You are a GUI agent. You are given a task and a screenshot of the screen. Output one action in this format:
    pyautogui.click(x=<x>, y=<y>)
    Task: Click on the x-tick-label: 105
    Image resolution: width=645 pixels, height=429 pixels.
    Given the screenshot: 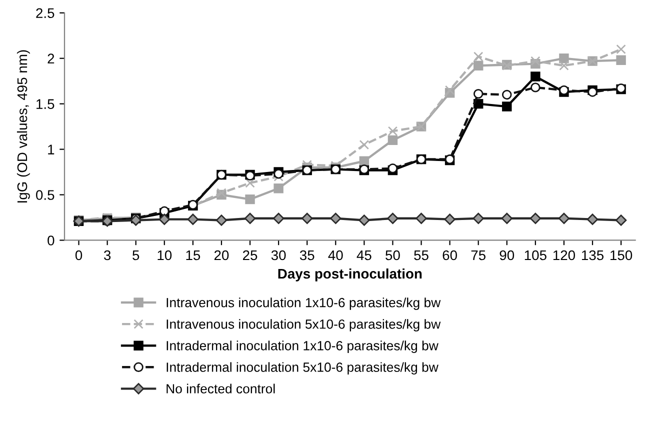 What is the action you would take?
    pyautogui.click(x=535, y=255)
    